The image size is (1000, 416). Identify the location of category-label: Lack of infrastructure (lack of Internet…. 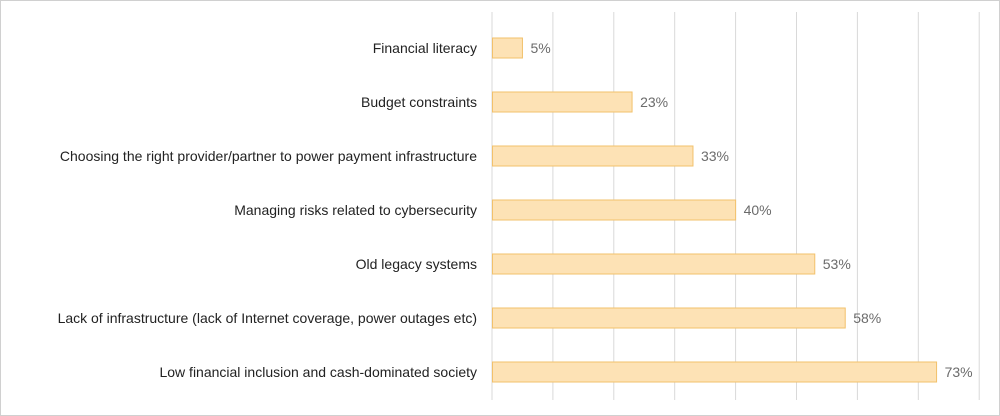
(267, 318).